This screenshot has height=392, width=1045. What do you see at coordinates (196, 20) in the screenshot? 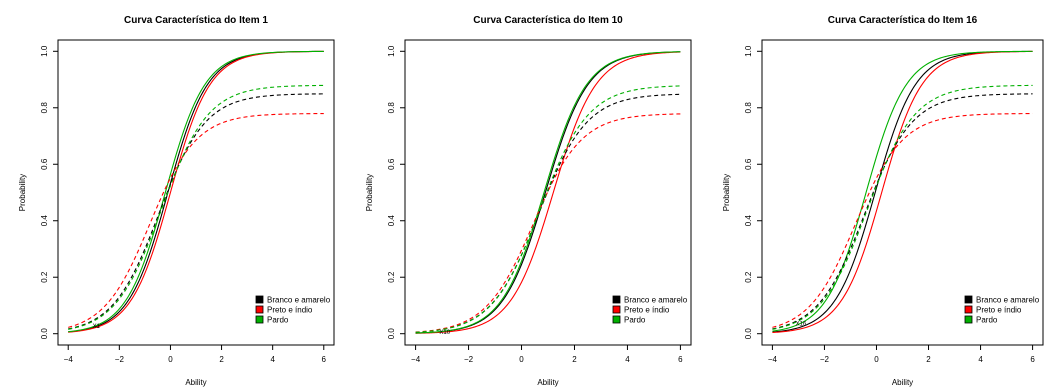
I see `chart-title: Curva Característica do Item 1` at bounding box center [196, 20].